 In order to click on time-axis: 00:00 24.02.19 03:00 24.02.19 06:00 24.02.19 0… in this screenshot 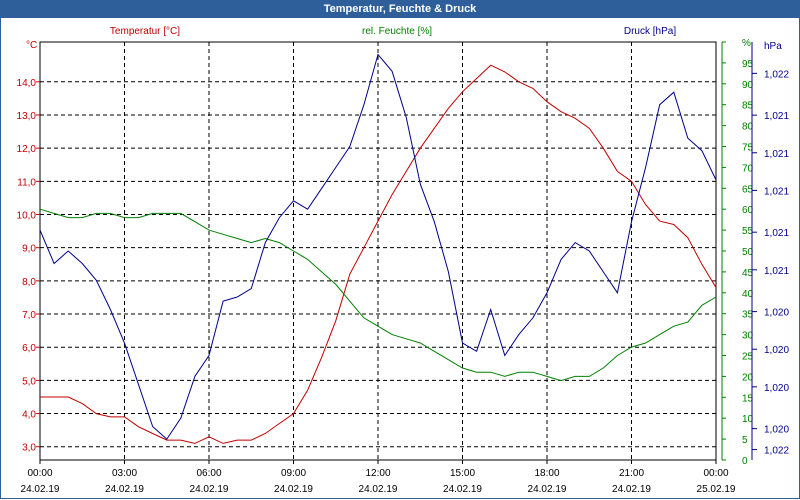, I will do `click(378, 477)`.